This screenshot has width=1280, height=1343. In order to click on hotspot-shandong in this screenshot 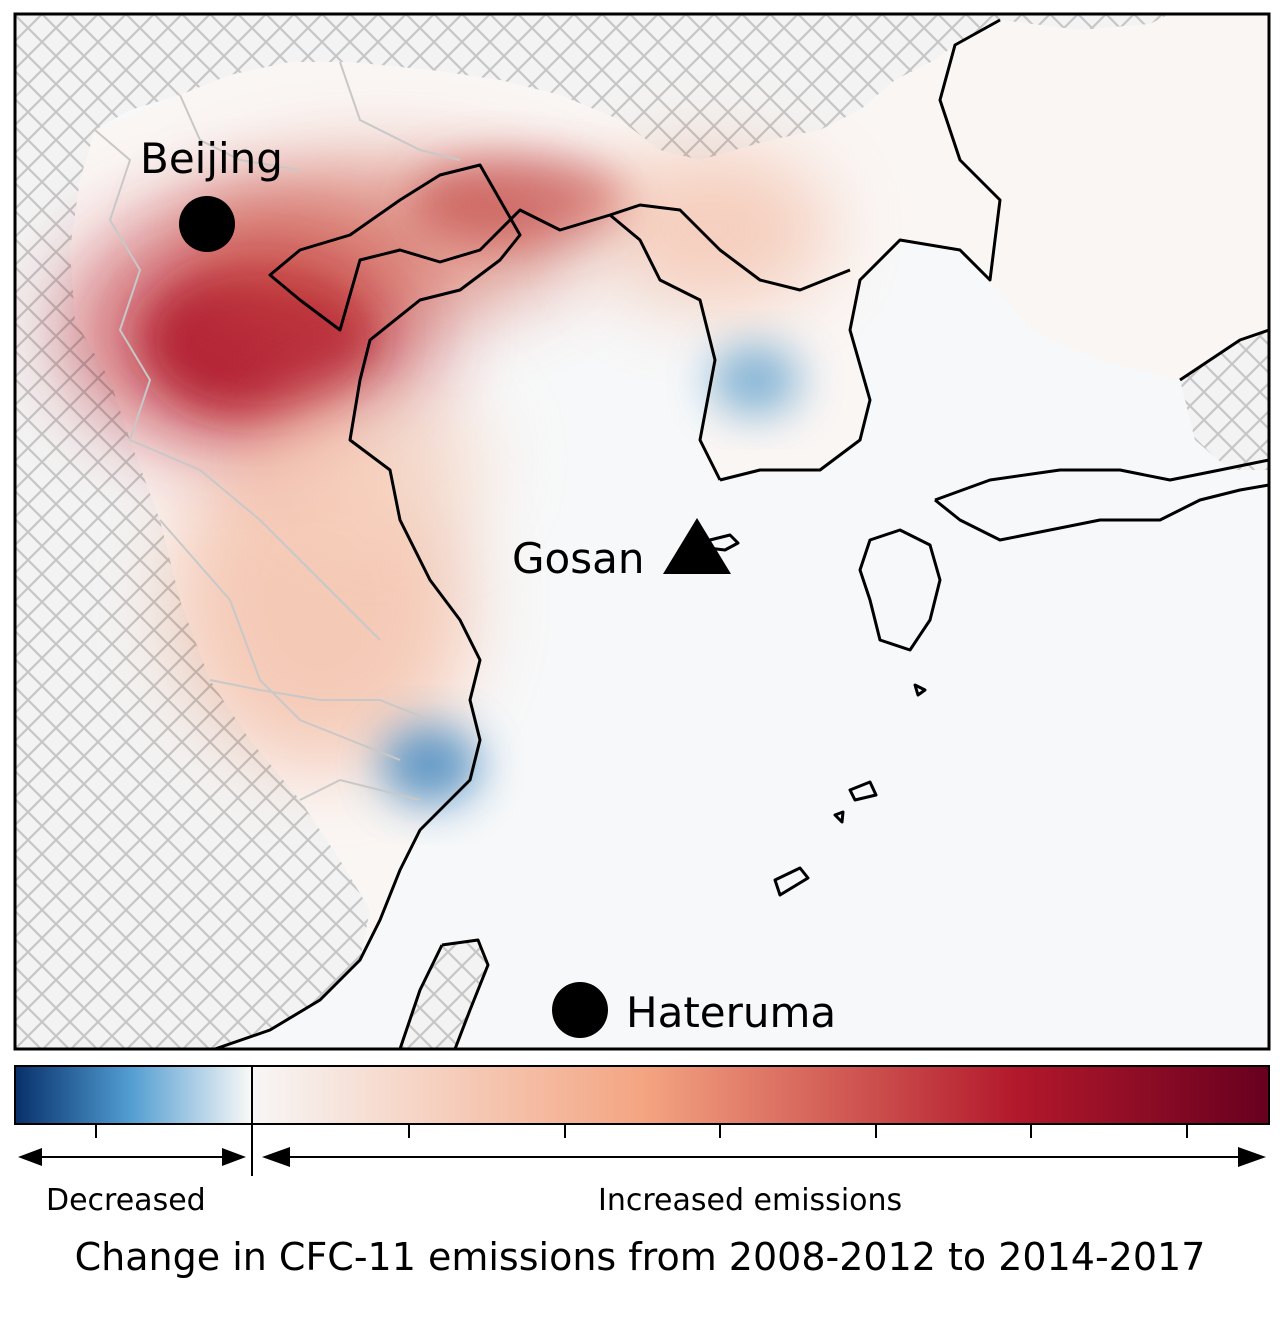, I will do `click(380, 460)`.